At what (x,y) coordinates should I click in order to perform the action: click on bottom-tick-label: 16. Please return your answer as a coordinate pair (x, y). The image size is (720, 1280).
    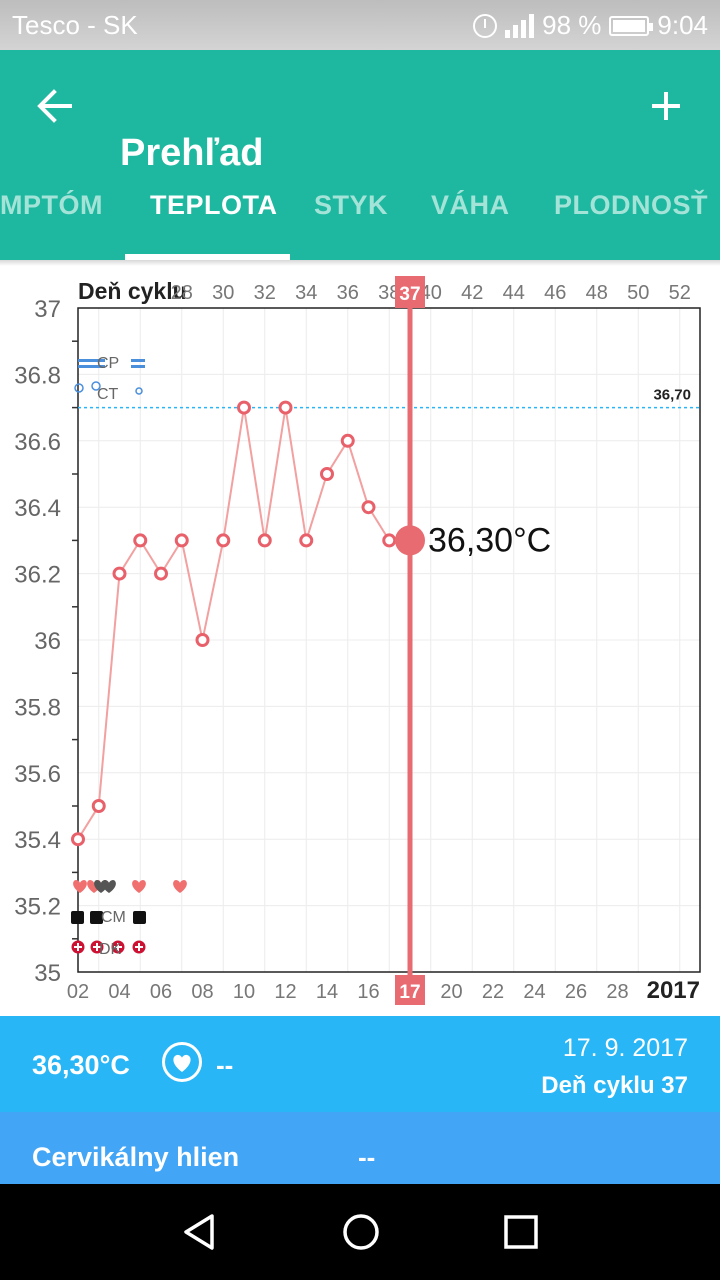
    Looking at the image, I should click on (368, 992).